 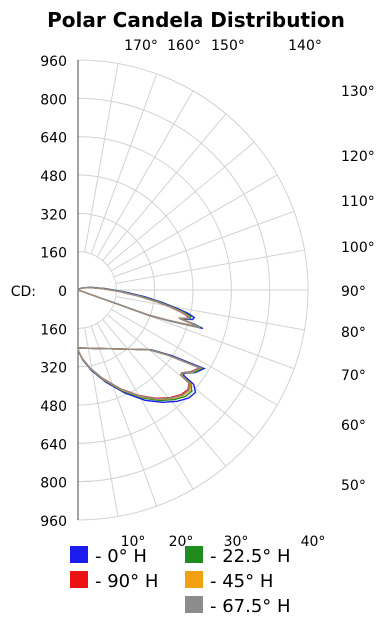 What do you see at coordinates (353, 486) in the screenshot?
I see `angle-label-right: 50°` at bounding box center [353, 486].